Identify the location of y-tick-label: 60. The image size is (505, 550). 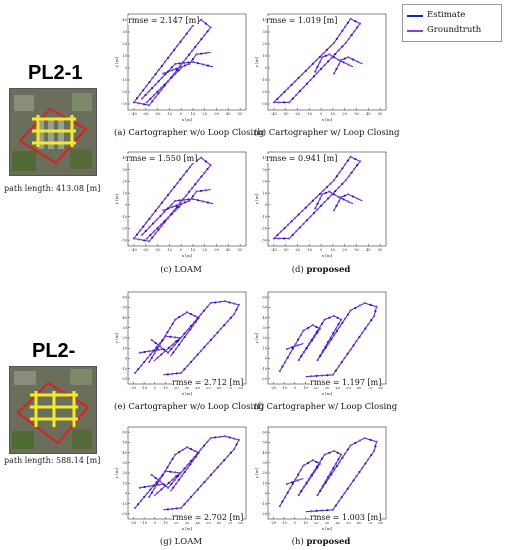
(124, 432).